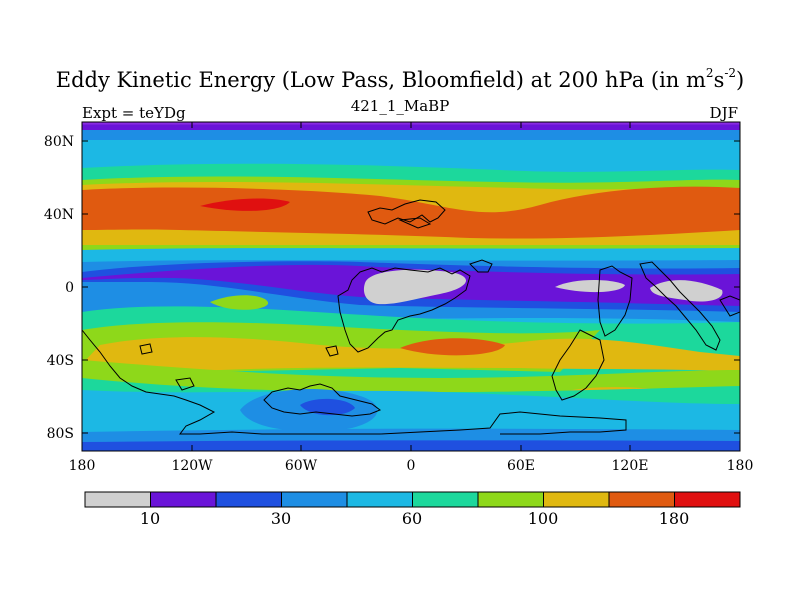 Image resolution: width=800 pixels, height=600 pixels. I want to click on x-tick-label: 120E, so click(630, 466).